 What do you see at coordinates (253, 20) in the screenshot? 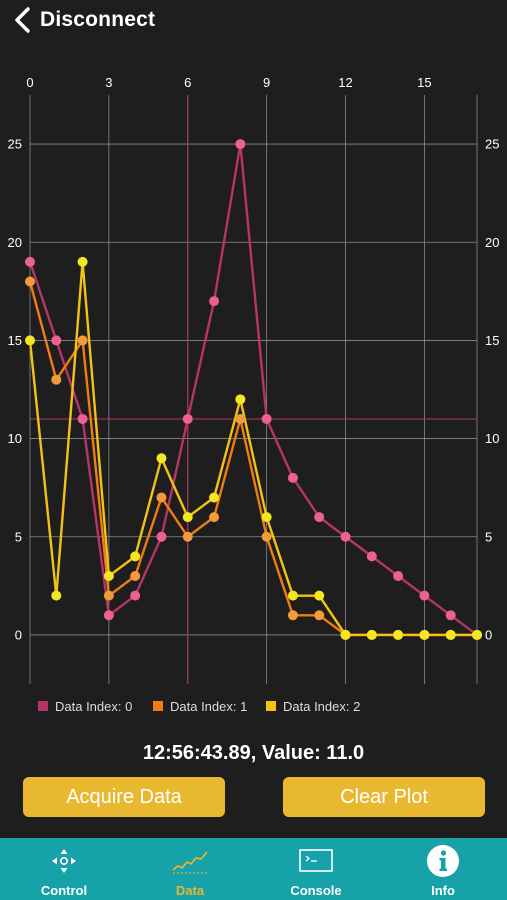
I see `nav-header: Disconnect` at bounding box center [253, 20].